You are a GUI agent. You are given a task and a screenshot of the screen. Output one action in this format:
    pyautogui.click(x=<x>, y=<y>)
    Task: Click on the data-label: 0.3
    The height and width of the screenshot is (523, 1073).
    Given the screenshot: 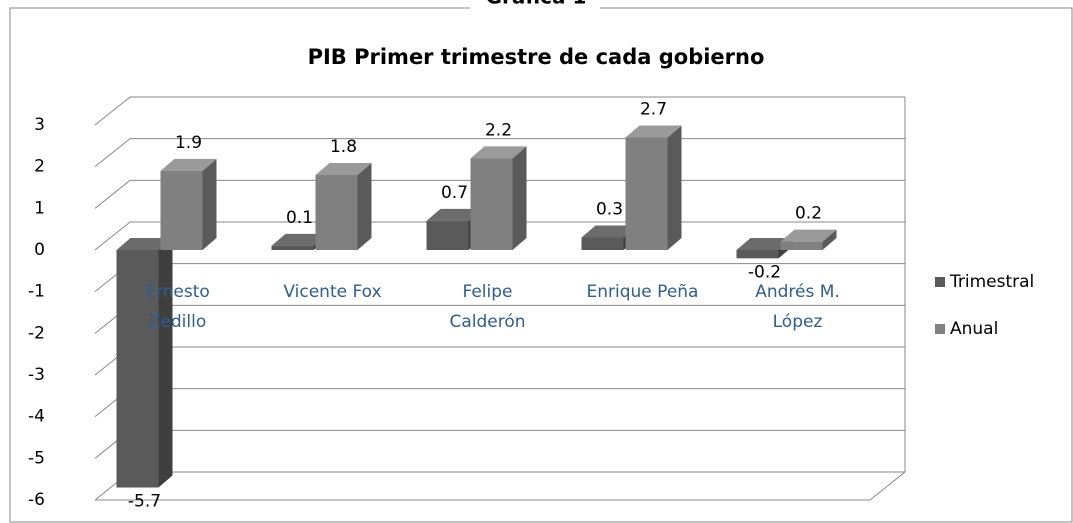 What is the action you would take?
    pyautogui.click(x=609, y=210)
    